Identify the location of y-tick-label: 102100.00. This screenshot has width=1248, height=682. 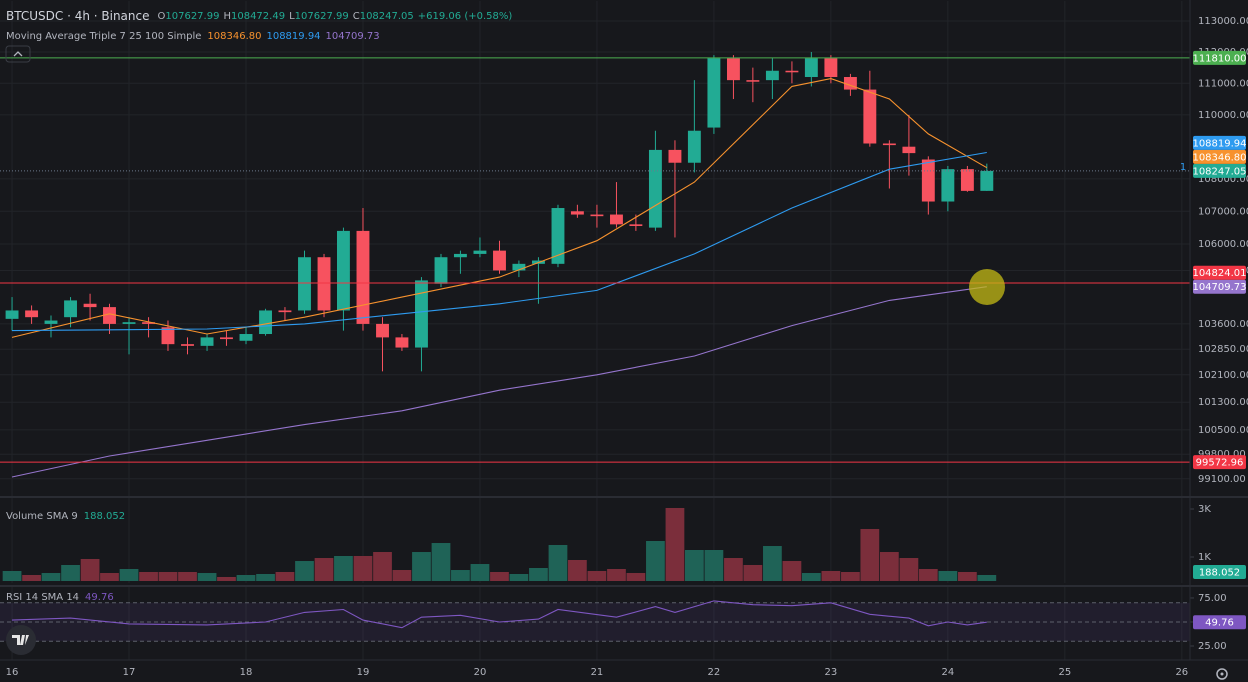
(1223, 375).